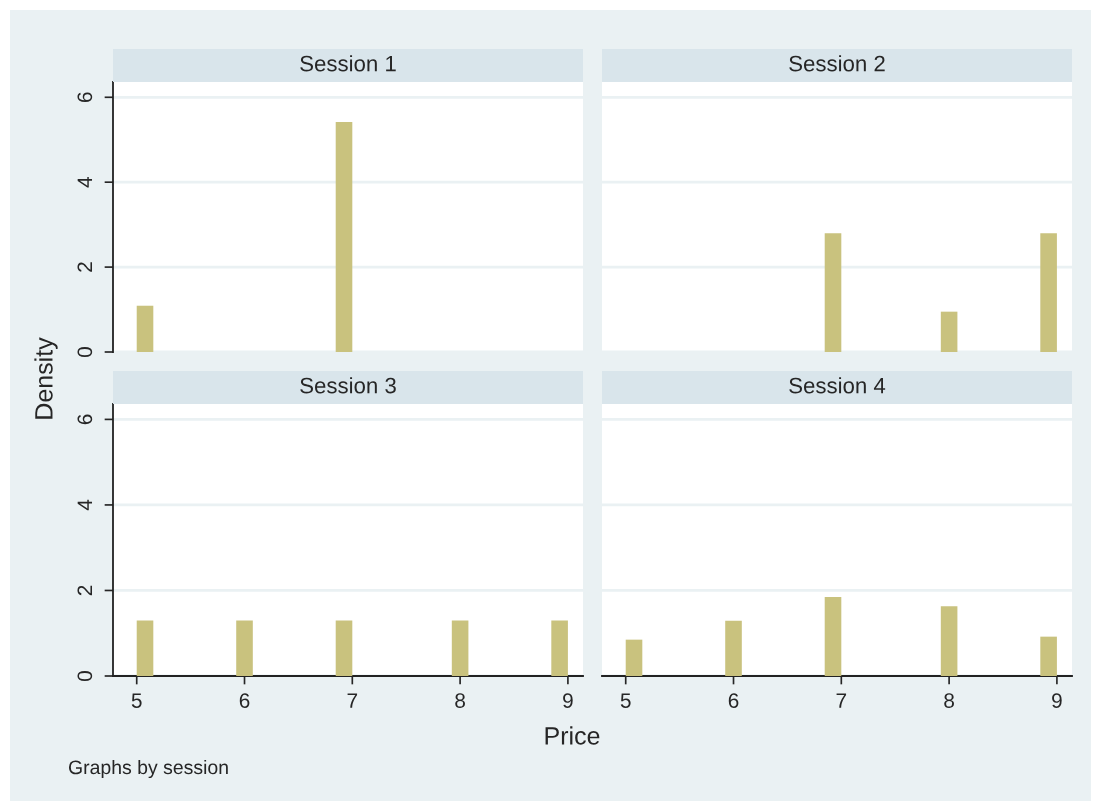  I want to click on chart-title: Session 1, so click(348, 63).